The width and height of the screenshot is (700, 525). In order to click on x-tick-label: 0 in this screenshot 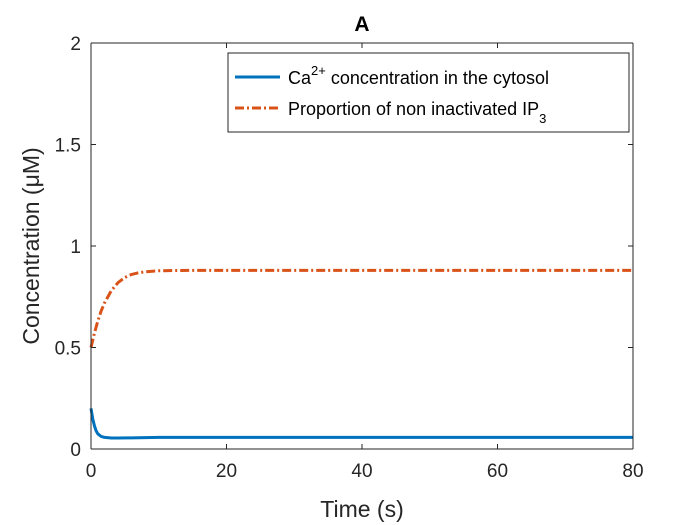, I will do `click(91, 471)`.